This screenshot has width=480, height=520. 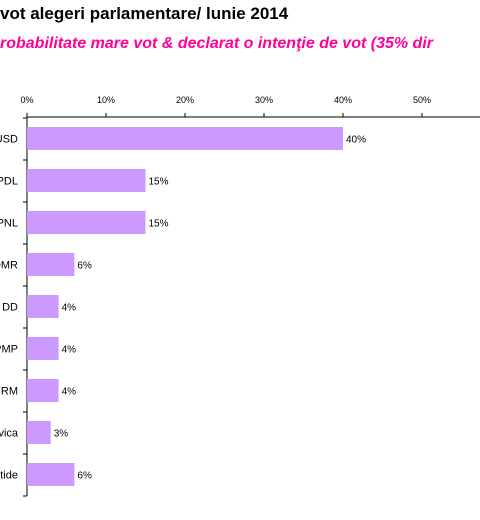 I want to click on category-label: PNL, so click(x=9, y=224).